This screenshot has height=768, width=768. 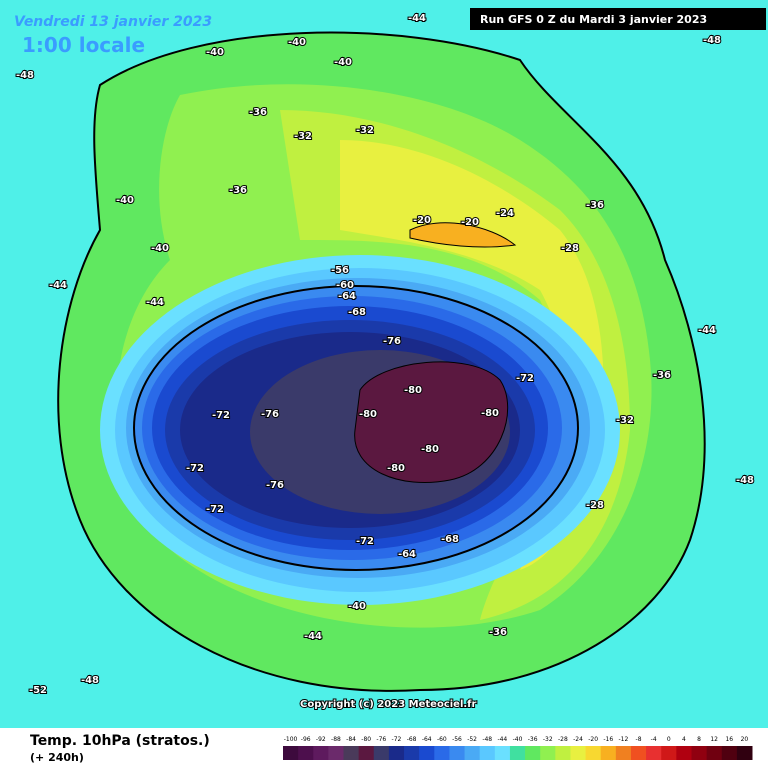 I want to click on colorbar-label: -100, so click(x=291, y=739).